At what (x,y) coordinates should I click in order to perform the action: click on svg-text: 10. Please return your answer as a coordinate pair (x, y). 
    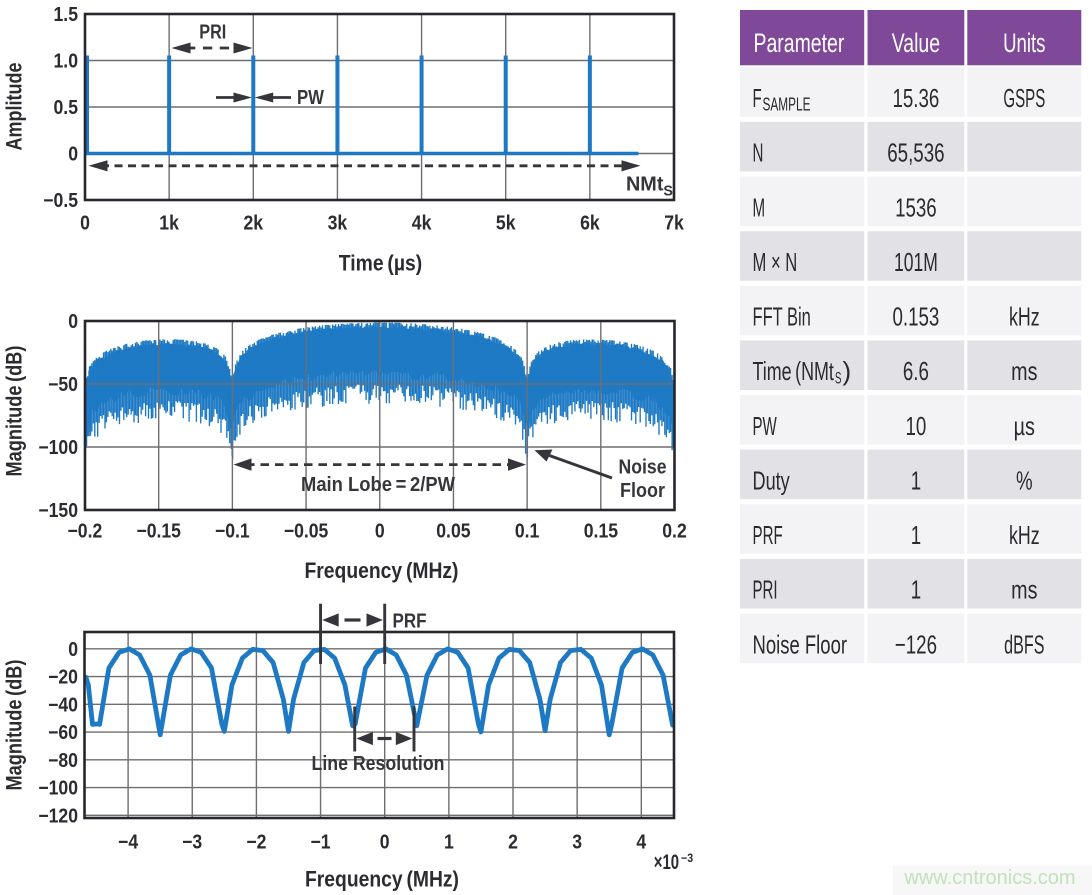
    Looking at the image, I should click on (916, 426).